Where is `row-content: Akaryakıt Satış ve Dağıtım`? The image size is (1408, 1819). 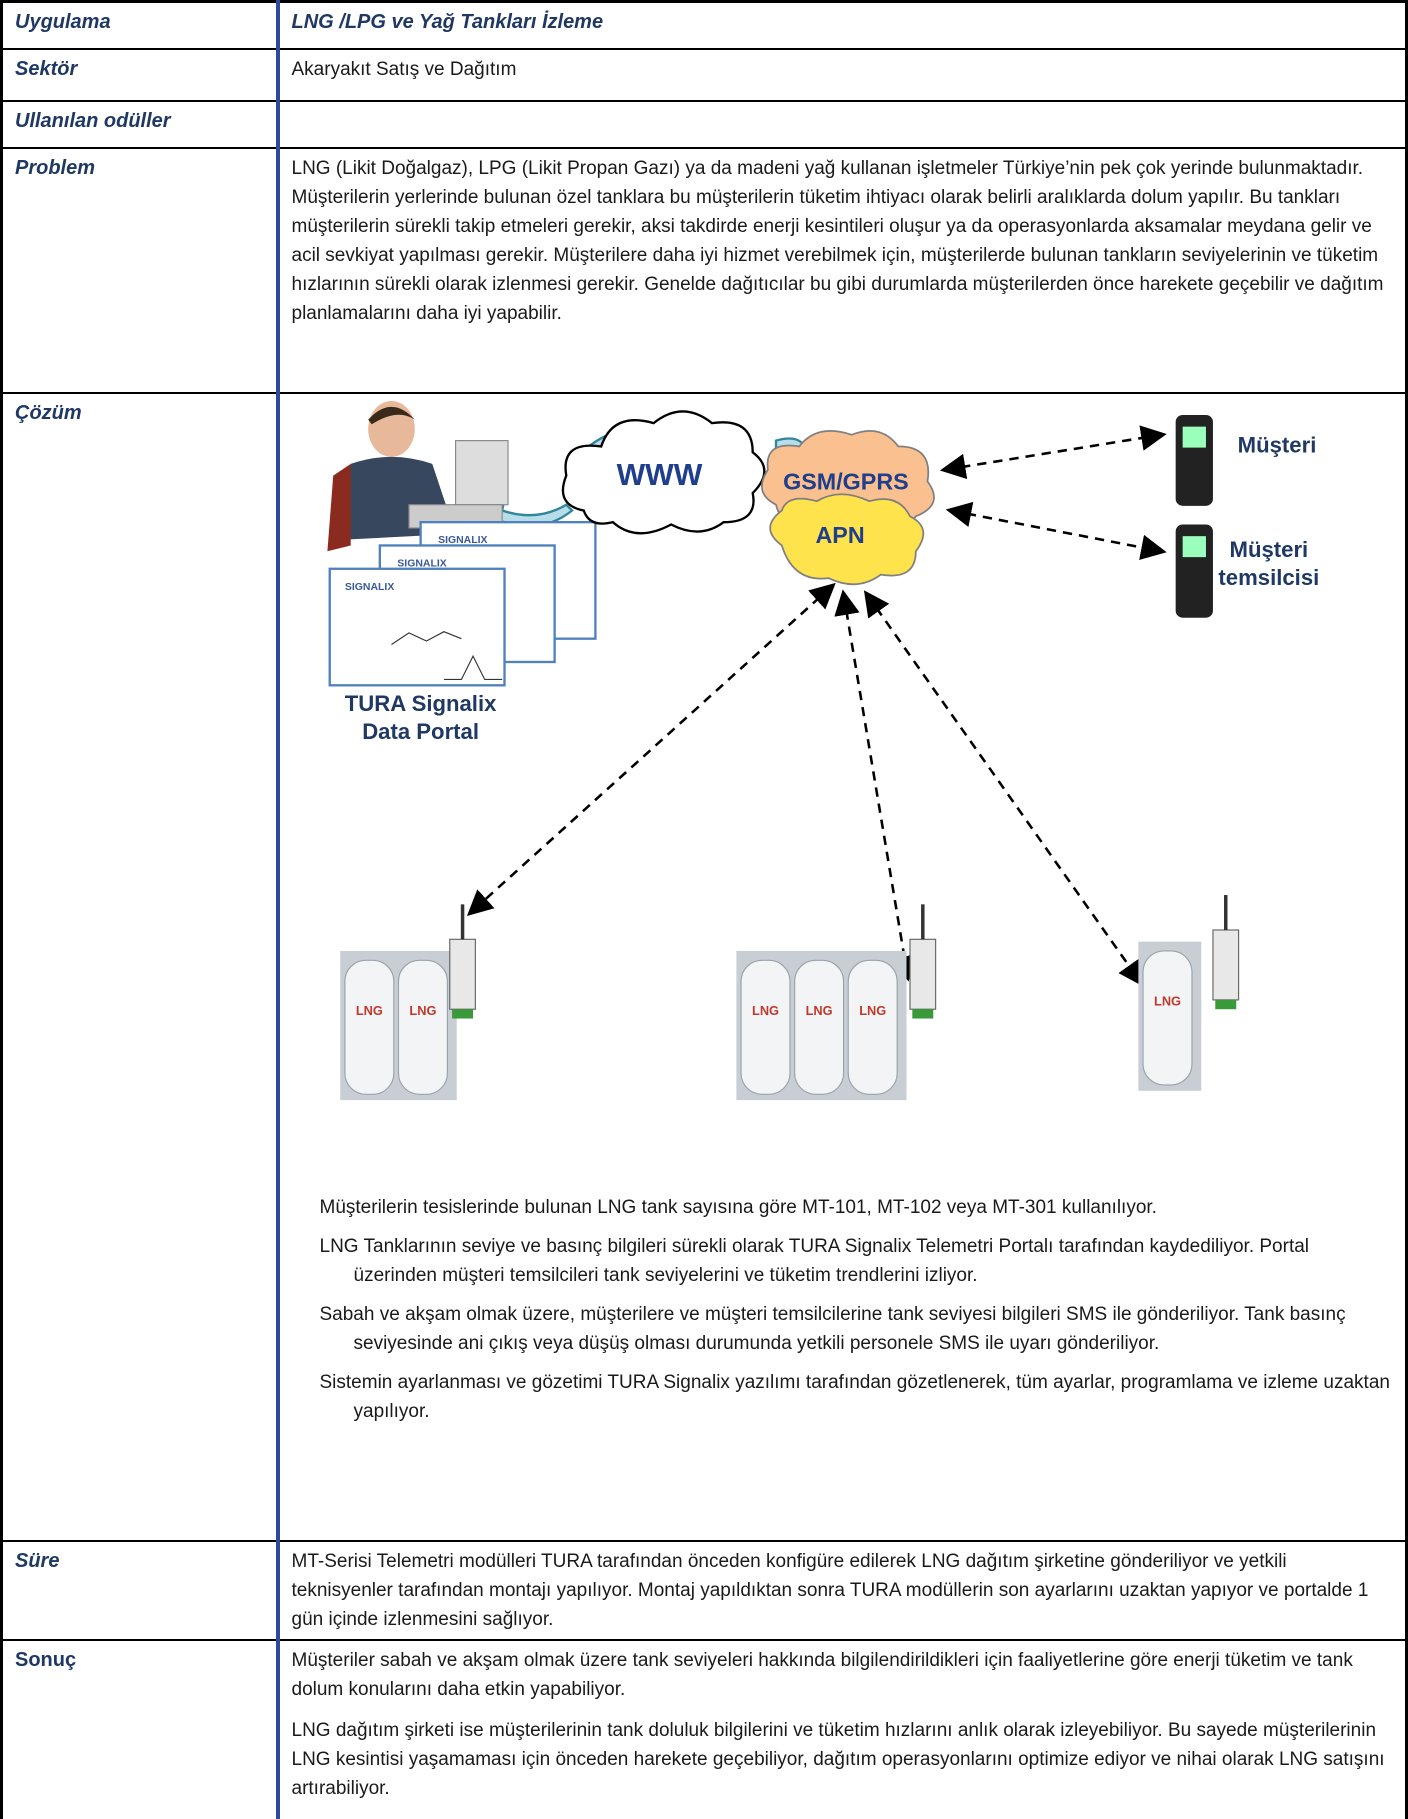
row-content: Akaryakıt Satış ve Dağıtım is located at coordinates (842, 75).